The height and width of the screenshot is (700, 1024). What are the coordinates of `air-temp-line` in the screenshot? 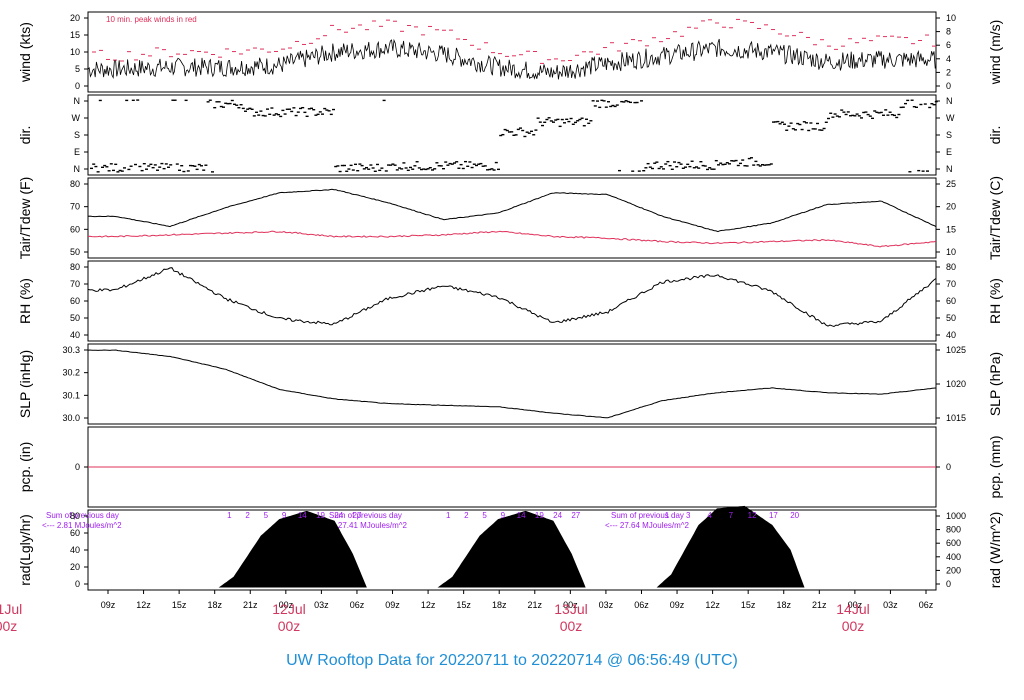 It's located at (512, 210).